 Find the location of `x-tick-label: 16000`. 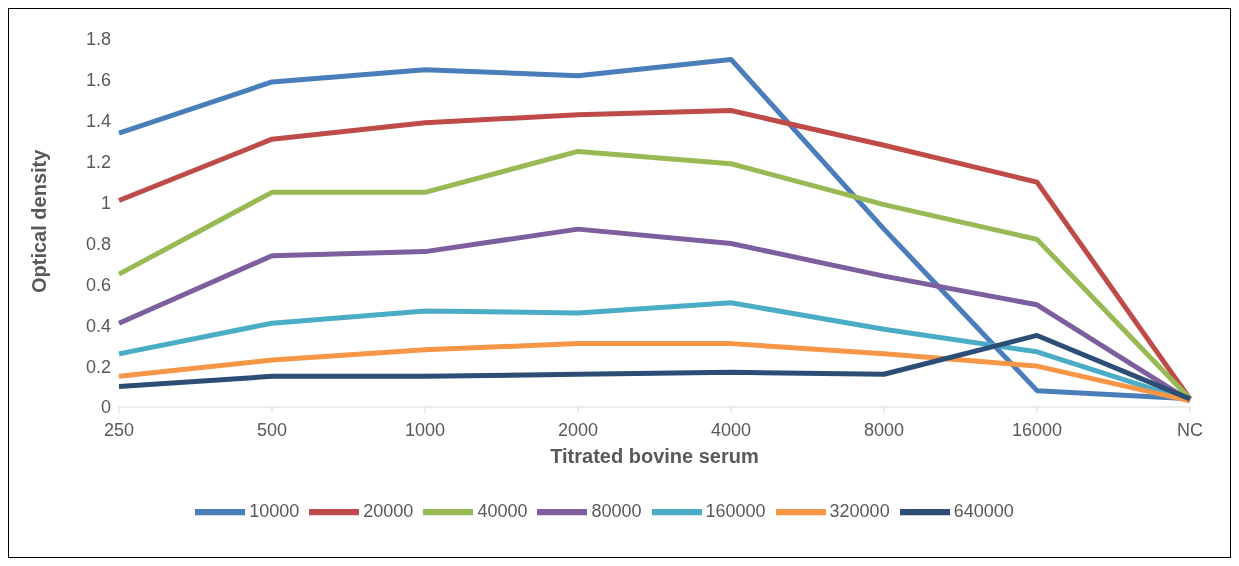

x-tick-label: 16000 is located at coordinates (1037, 429).